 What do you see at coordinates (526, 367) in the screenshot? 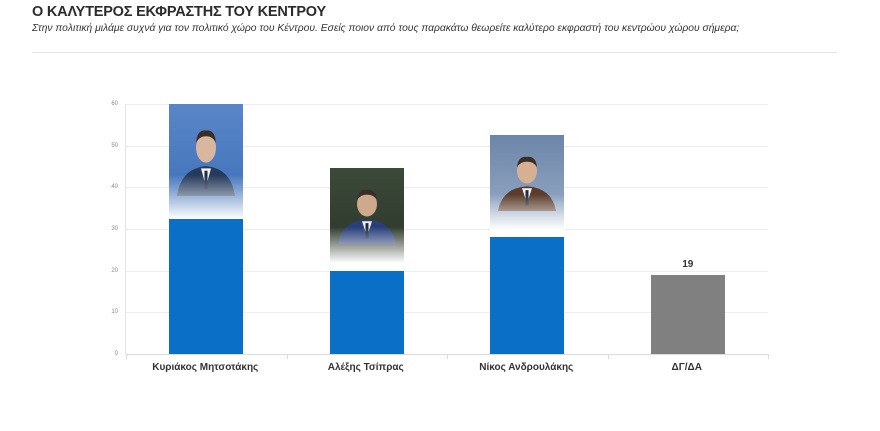
I see `x-axis-category-label: Νίκος Ανδρουλάκης` at bounding box center [526, 367].